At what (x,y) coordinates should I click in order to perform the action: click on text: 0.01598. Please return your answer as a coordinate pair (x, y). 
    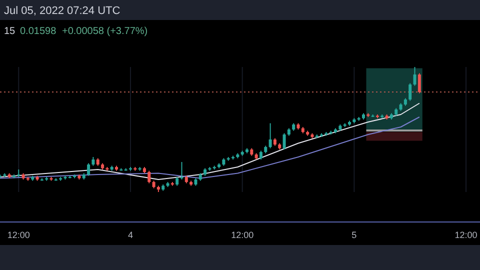
    Looking at the image, I should click on (38, 31).